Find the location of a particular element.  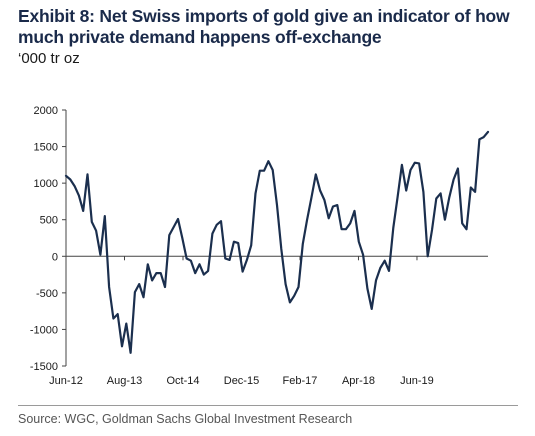

y-tick-label: -1000 is located at coordinates (44, 330).